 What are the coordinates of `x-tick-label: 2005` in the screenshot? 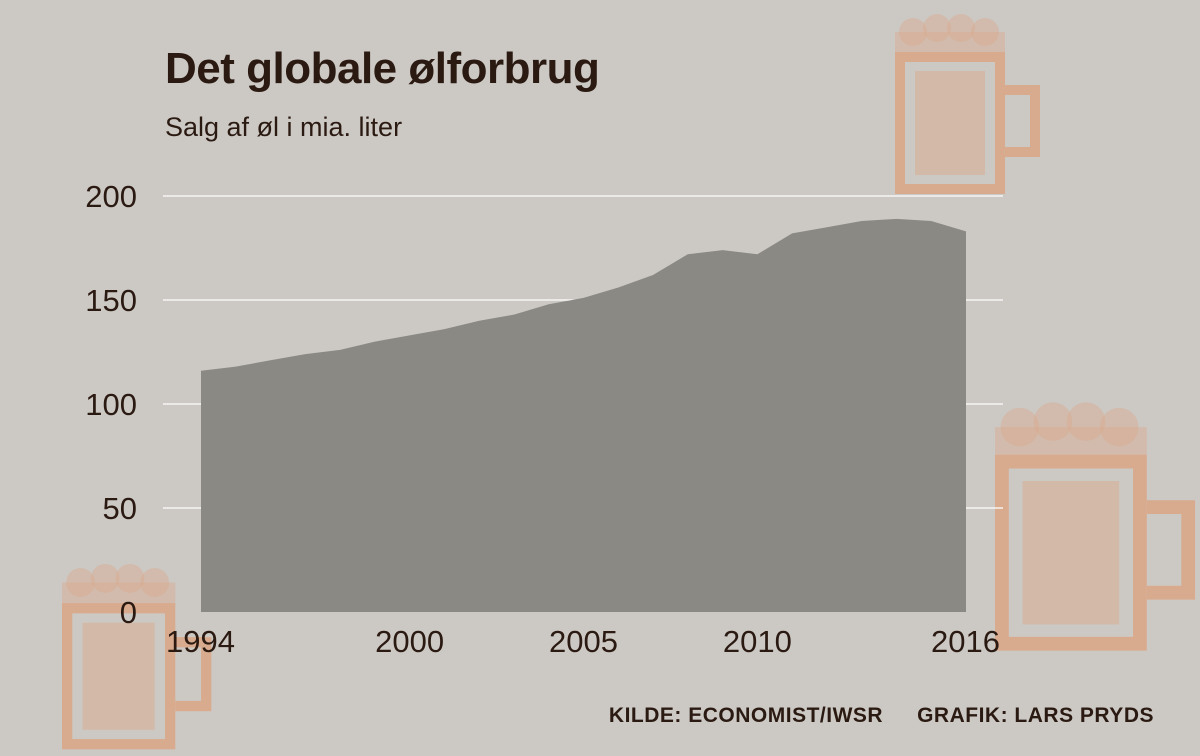 It's located at (583, 641).